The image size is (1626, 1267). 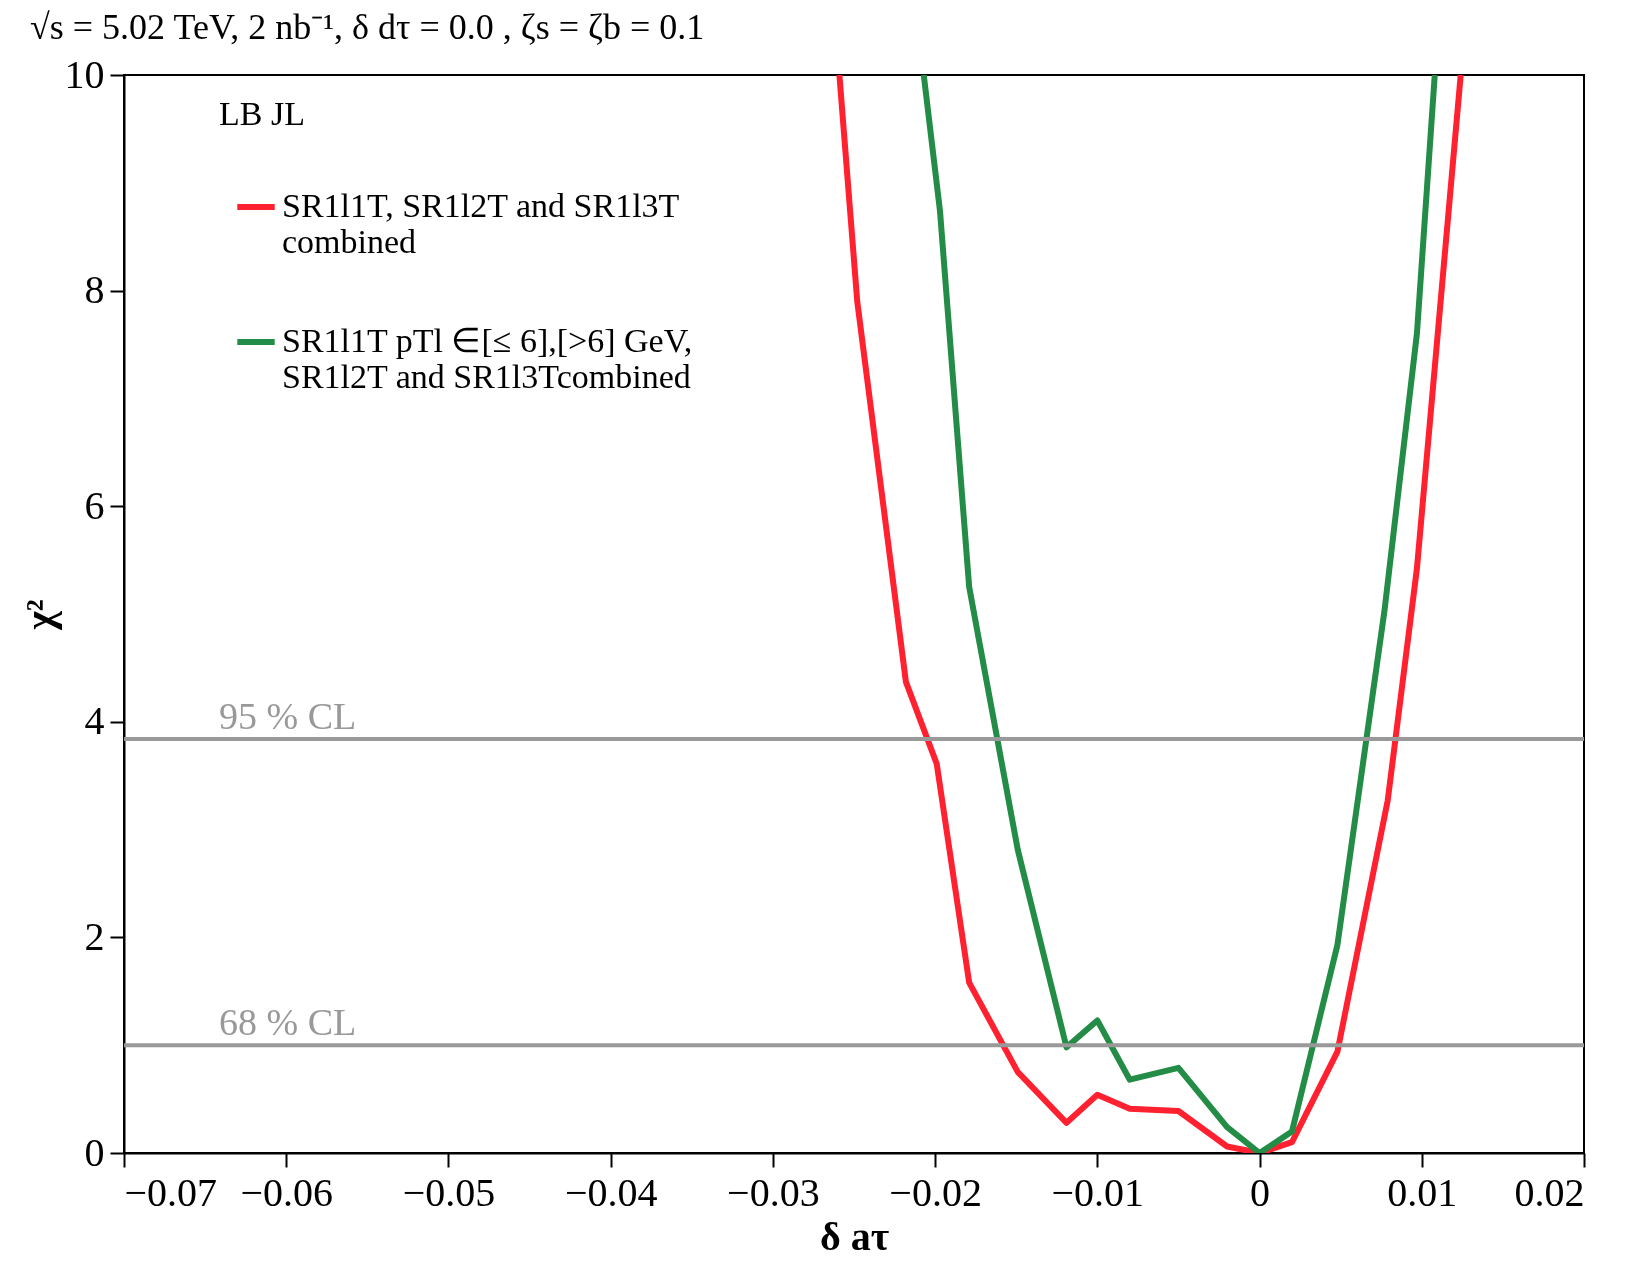 I want to click on legend-label: SR1l1T pTl ∈[≤ 6],[>6] GeV, SR1l2T and SR1l3Tcombined, so click(x=487, y=358).